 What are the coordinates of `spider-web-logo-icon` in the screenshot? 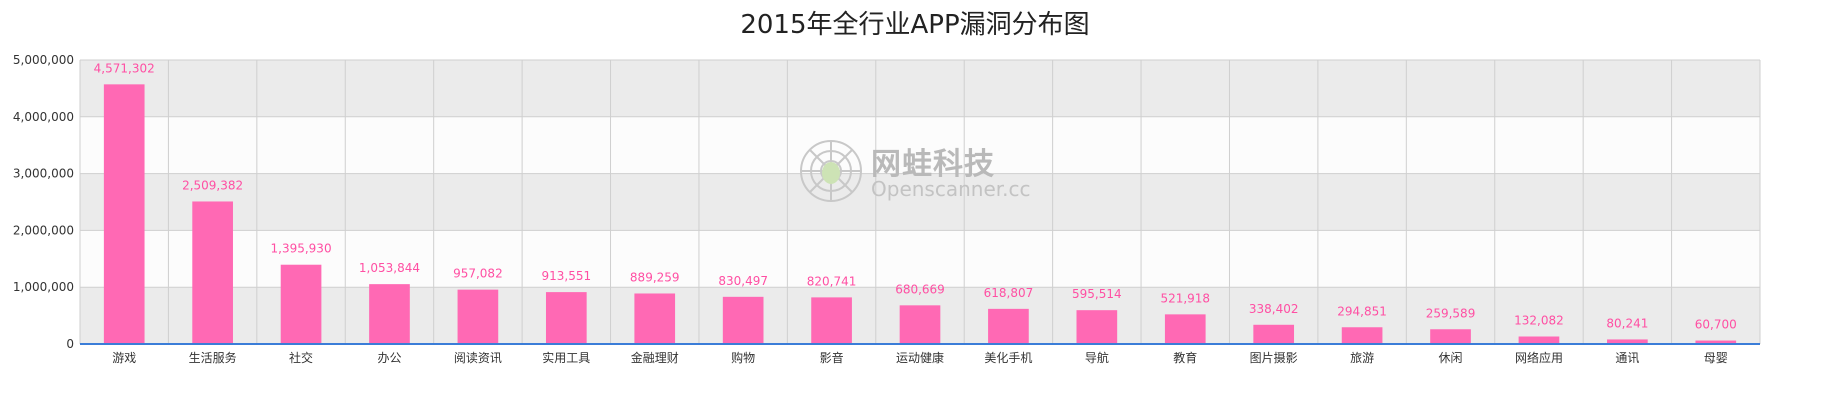 It's located at (831, 171).